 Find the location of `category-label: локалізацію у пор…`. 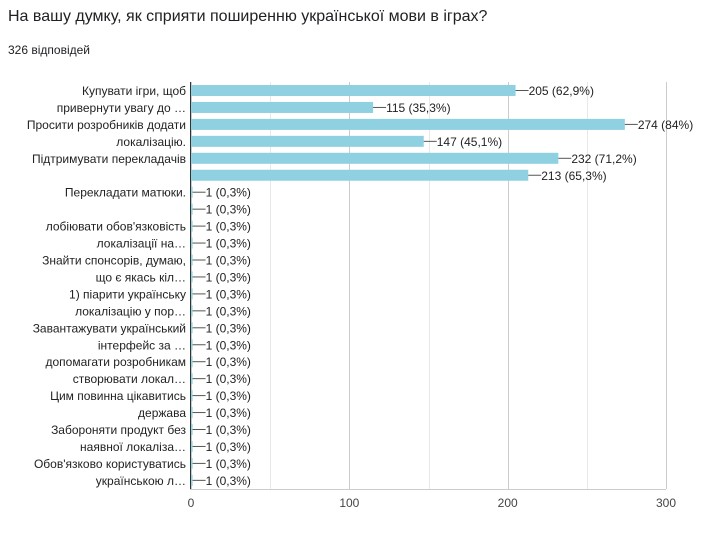

category-label: локалізацію у пор… is located at coordinates (130, 311).